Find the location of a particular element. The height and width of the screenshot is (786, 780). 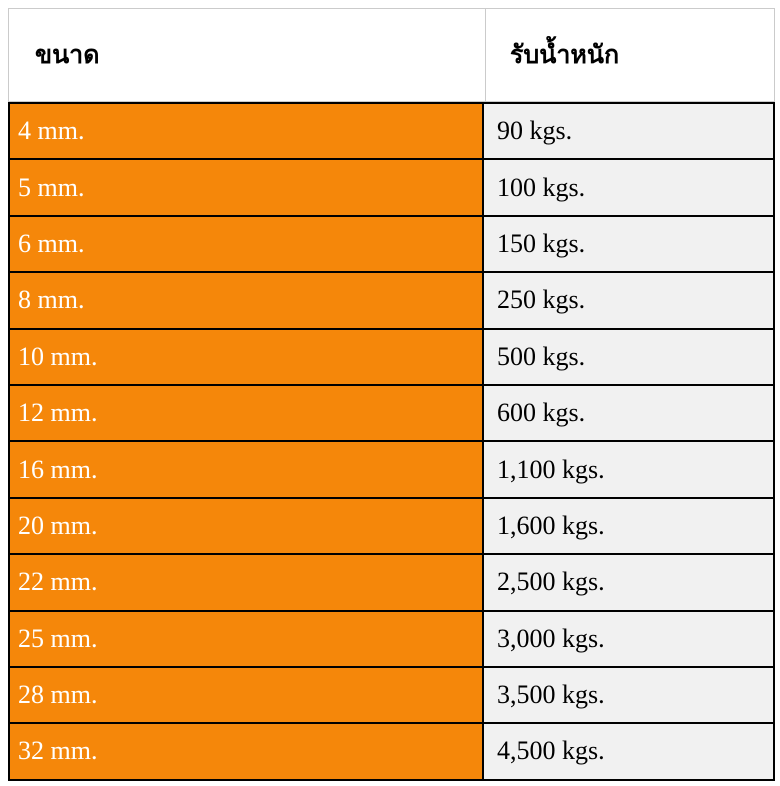

size-cell: 32 mm. is located at coordinates (247, 751).